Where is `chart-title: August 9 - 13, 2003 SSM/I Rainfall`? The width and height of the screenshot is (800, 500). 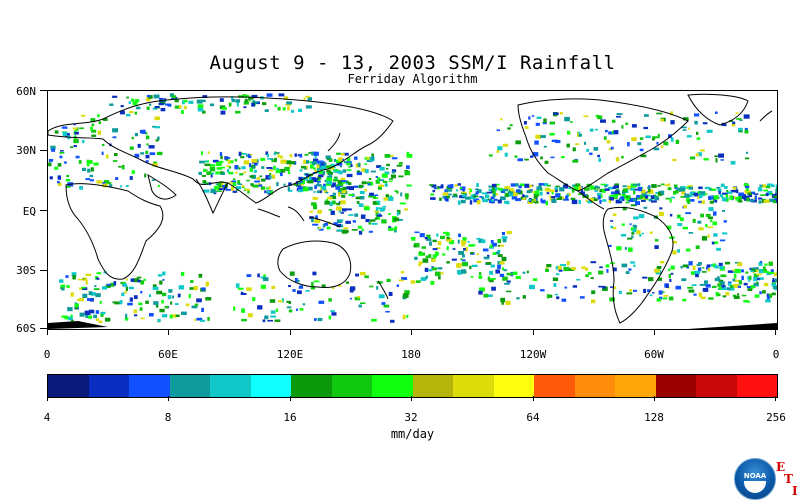
chart-title: August 9 - 13, 2003 SSM/I Rainfall is located at coordinates (412, 63).